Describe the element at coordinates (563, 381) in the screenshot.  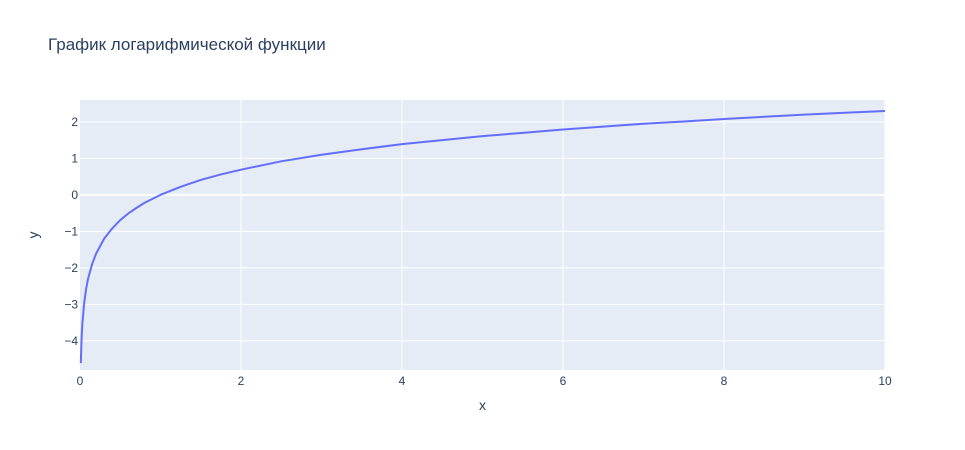
I see `x-tick-label: 6` at that location.